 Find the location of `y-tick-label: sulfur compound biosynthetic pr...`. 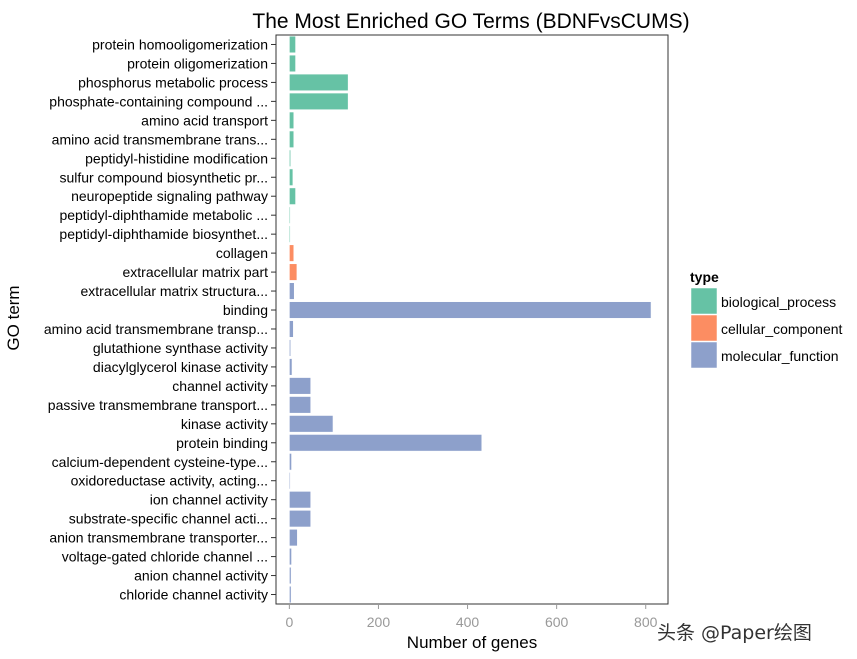

y-tick-label: sulfur compound biosynthetic pr... is located at coordinates (163, 177).